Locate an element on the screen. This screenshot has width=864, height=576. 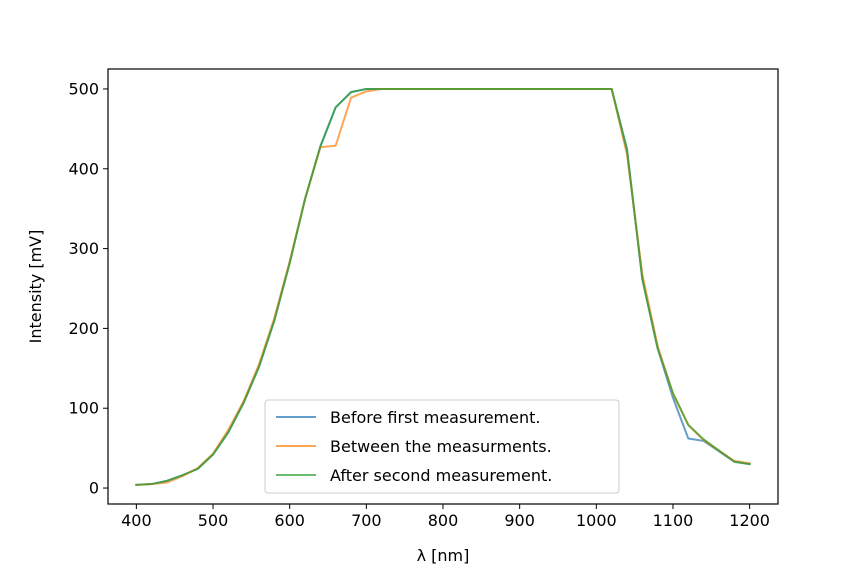
y-tick-label: 200 is located at coordinates (83, 328).